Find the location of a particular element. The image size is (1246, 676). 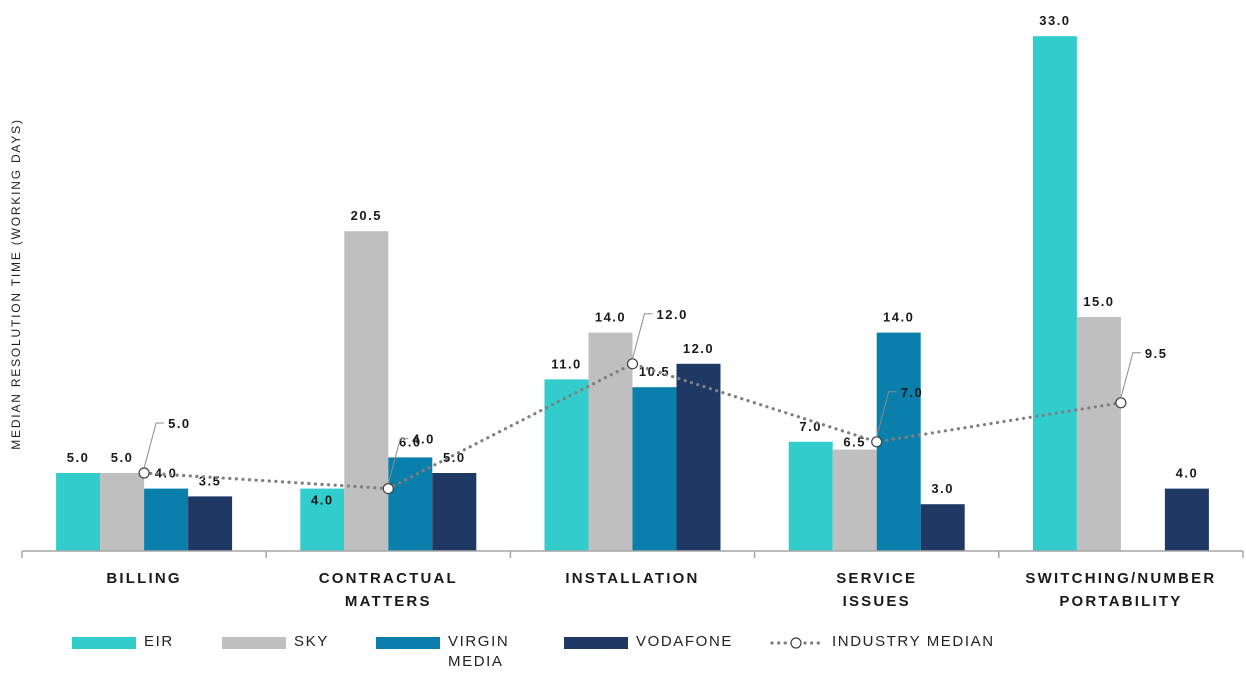

legend-item: INDUSTRY MEDIAN is located at coordinates (881, 643).